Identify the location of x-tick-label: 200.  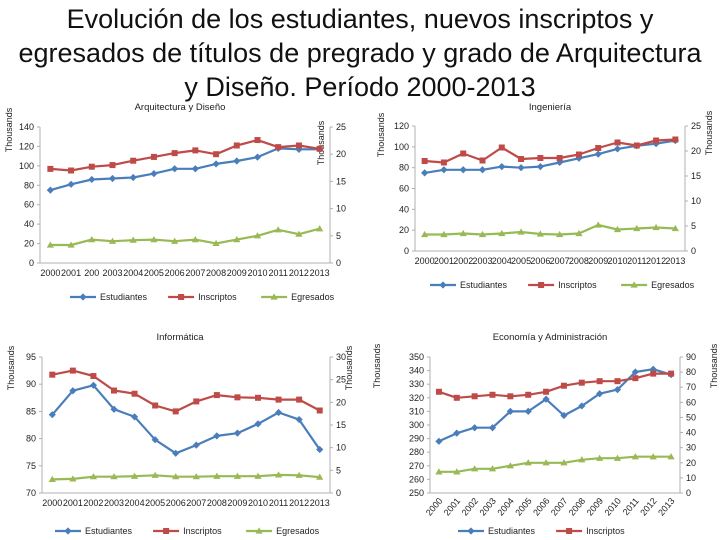
(91, 273).